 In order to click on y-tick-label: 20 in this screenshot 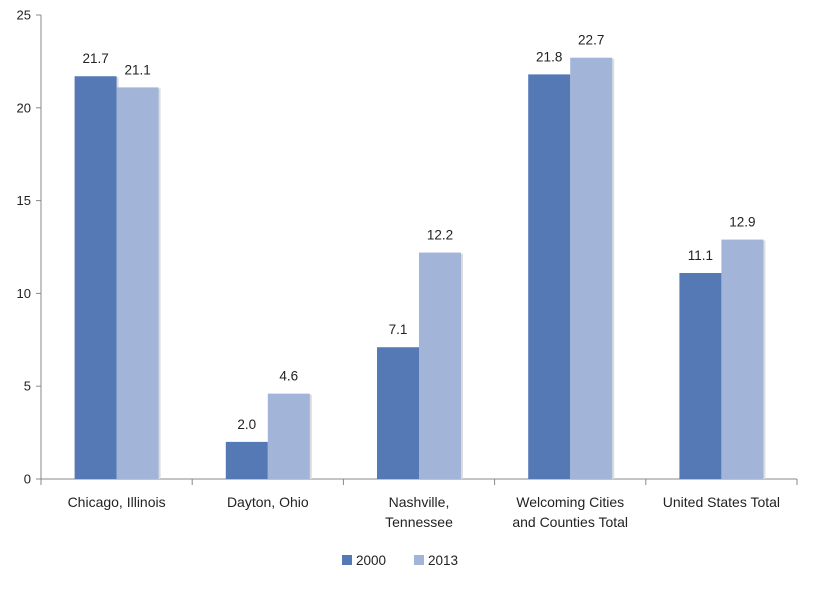, I will do `click(24, 107)`.